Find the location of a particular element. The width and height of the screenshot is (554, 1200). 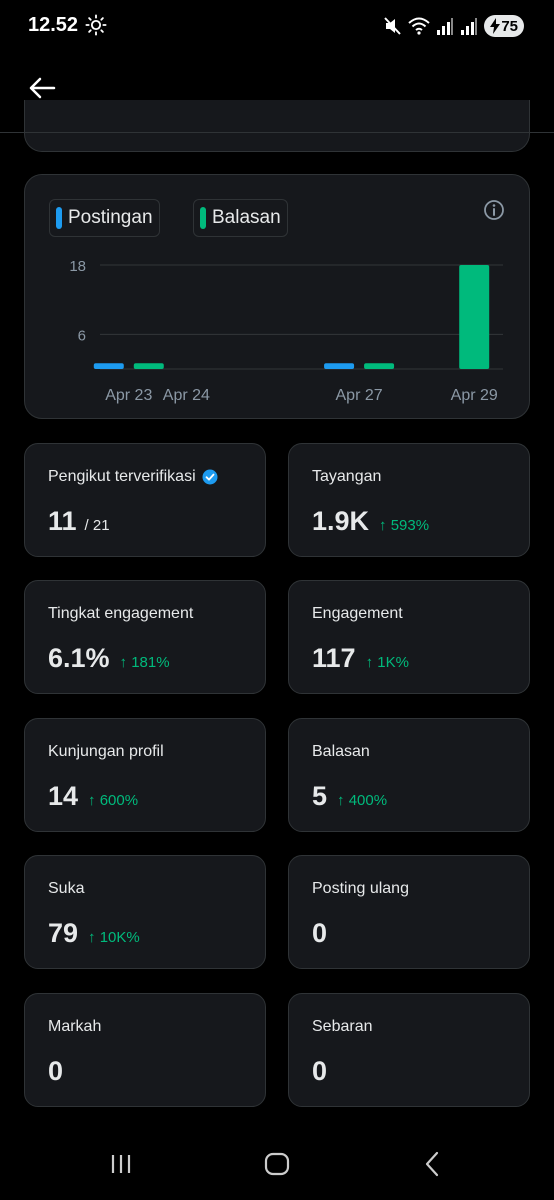

stat-value: 14 is located at coordinates (63, 796).